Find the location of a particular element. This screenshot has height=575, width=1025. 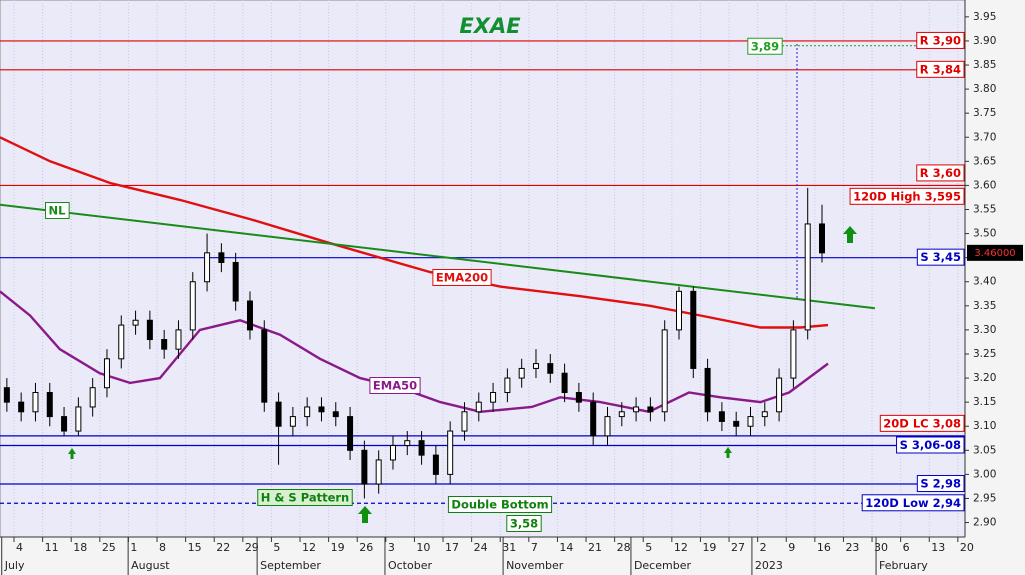

x-tick-label: 27 is located at coordinates (738, 547).